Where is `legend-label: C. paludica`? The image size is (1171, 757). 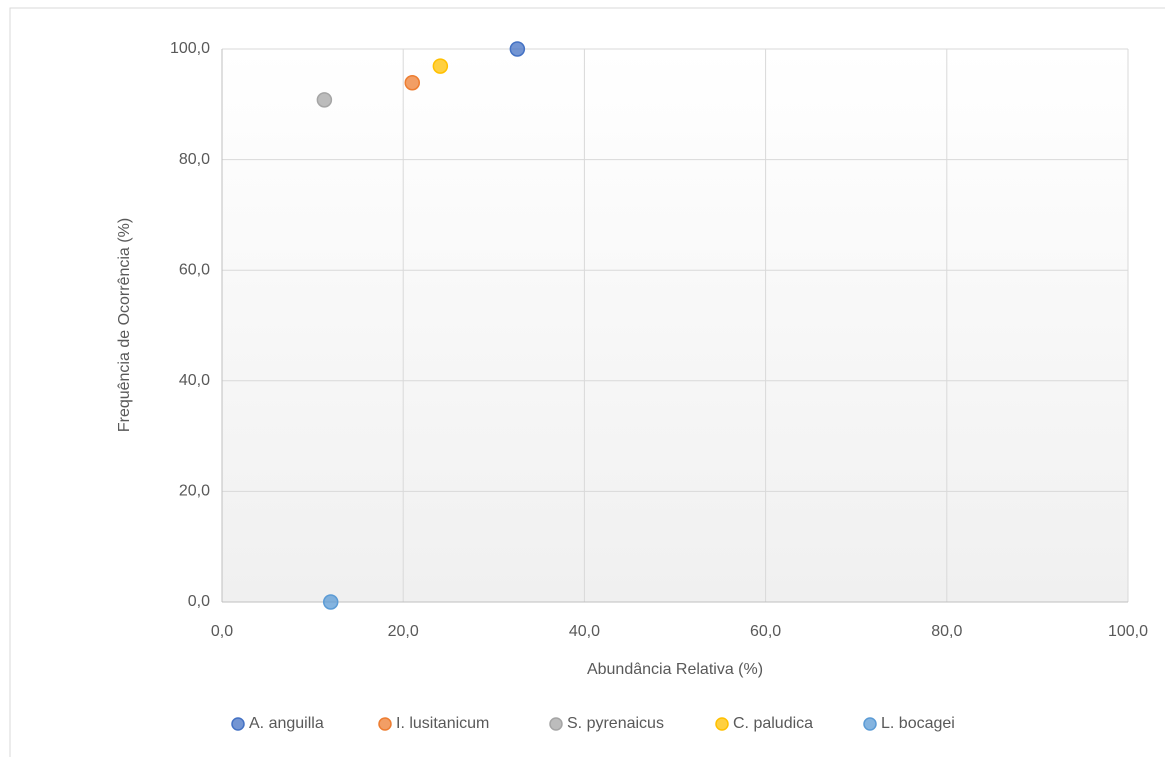 legend-label: C. paludica is located at coordinates (773, 723).